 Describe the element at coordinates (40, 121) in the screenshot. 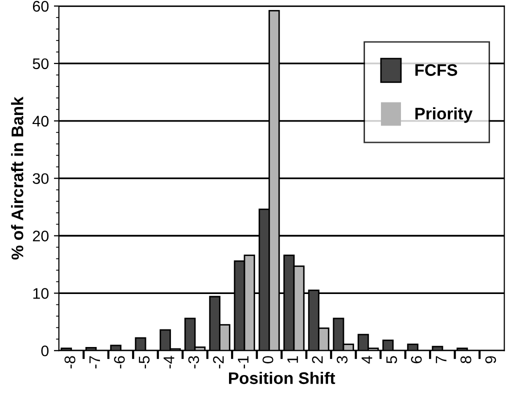

I see `y-tick-label: 40` at that location.